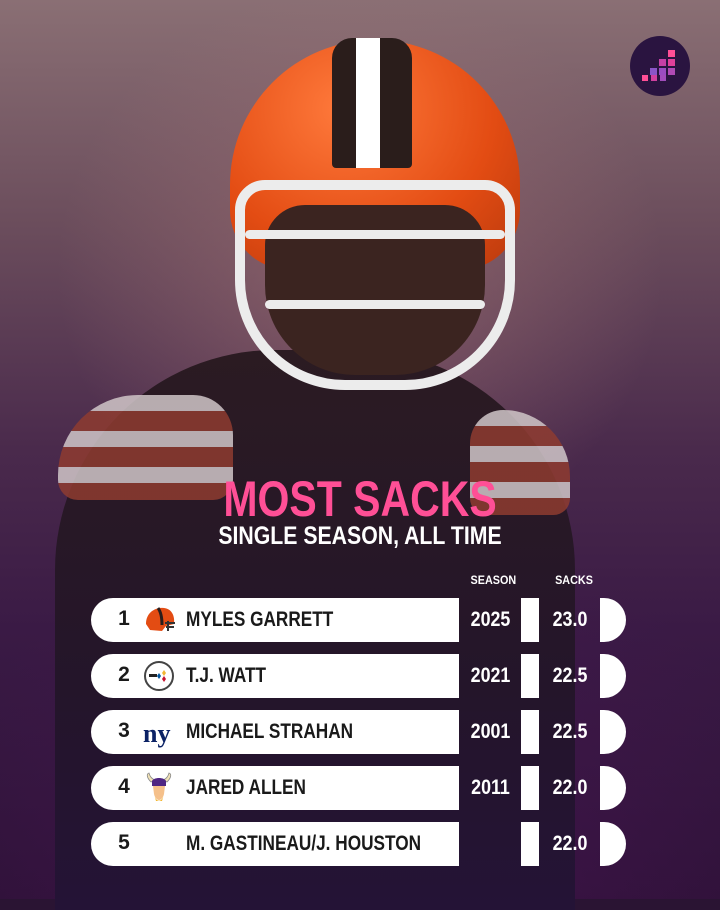  What do you see at coordinates (260, 619) in the screenshot?
I see `player-name: MYLES GARRETT` at bounding box center [260, 619].